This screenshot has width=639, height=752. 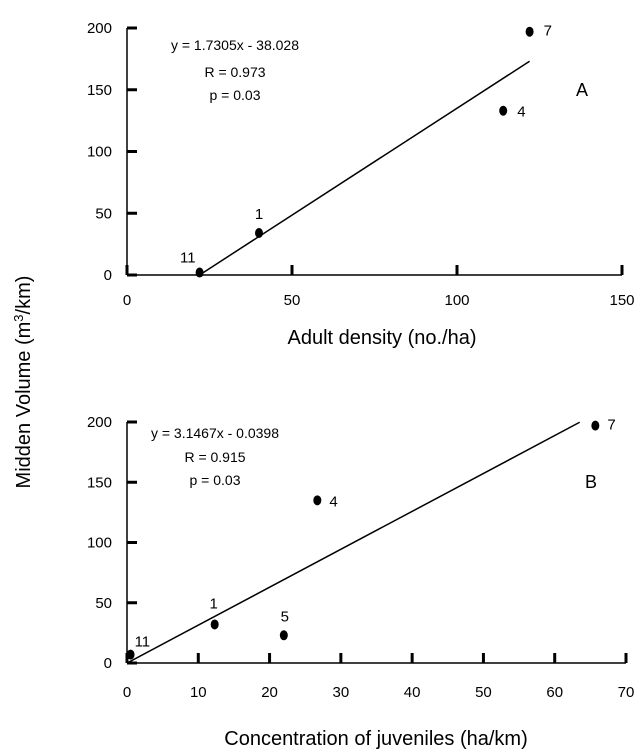 What do you see at coordinates (188, 258) in the screenshot?
I see `panel-a-point-label: 11` at bounding box center [188, 258].